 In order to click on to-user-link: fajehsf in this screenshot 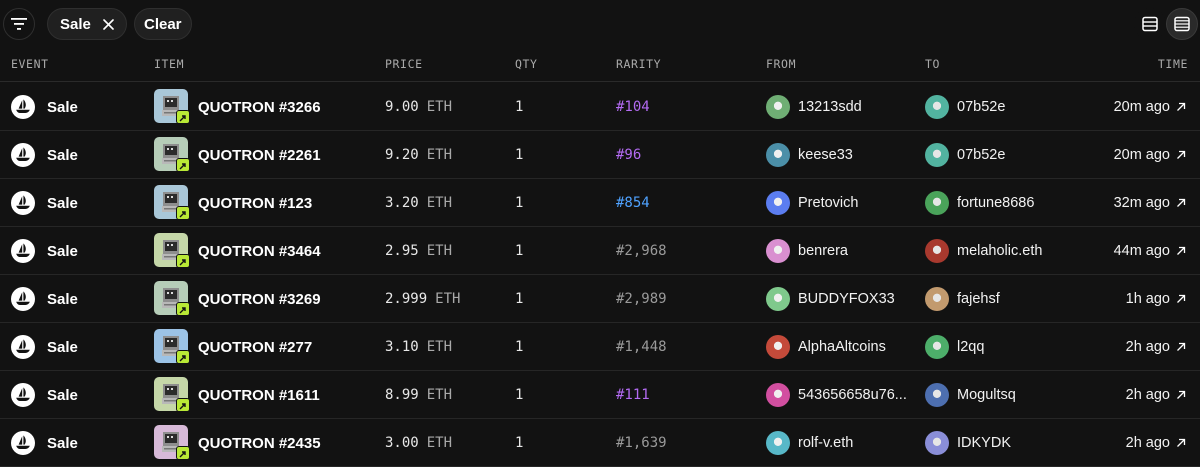, I will do `click(978, 299)`.